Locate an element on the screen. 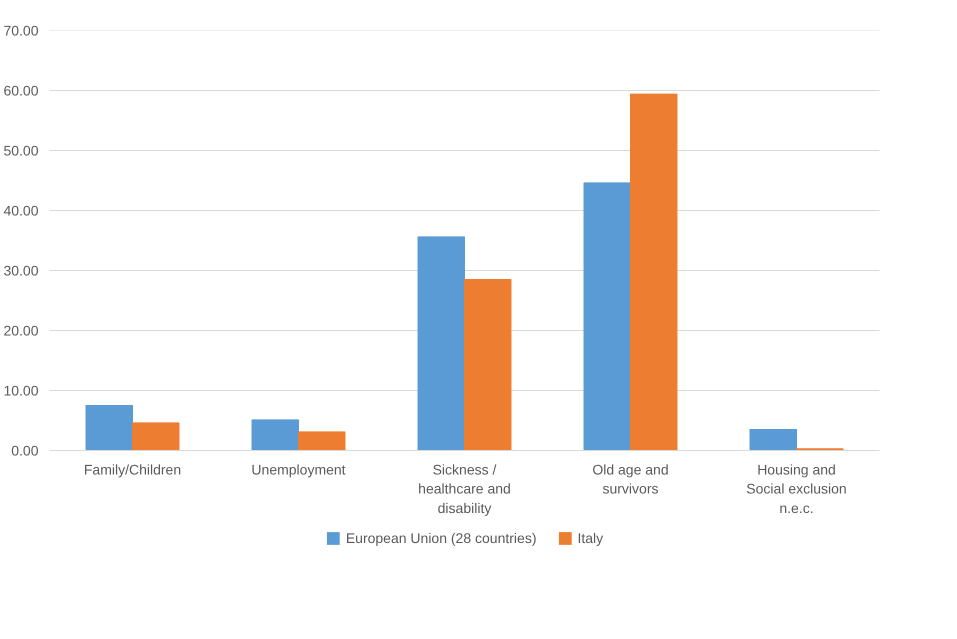  x-tick-label: Unemployment is located at coordinates (298, 470).